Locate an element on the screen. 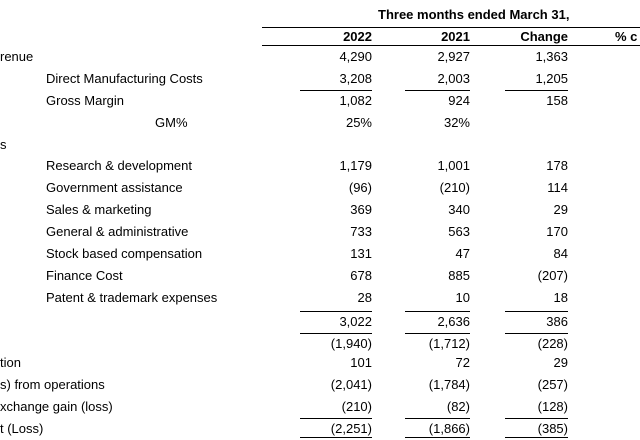 The width and height of the screenshot is (640, 440). cell-v2022: 678 is located at coordinates (361, 275).